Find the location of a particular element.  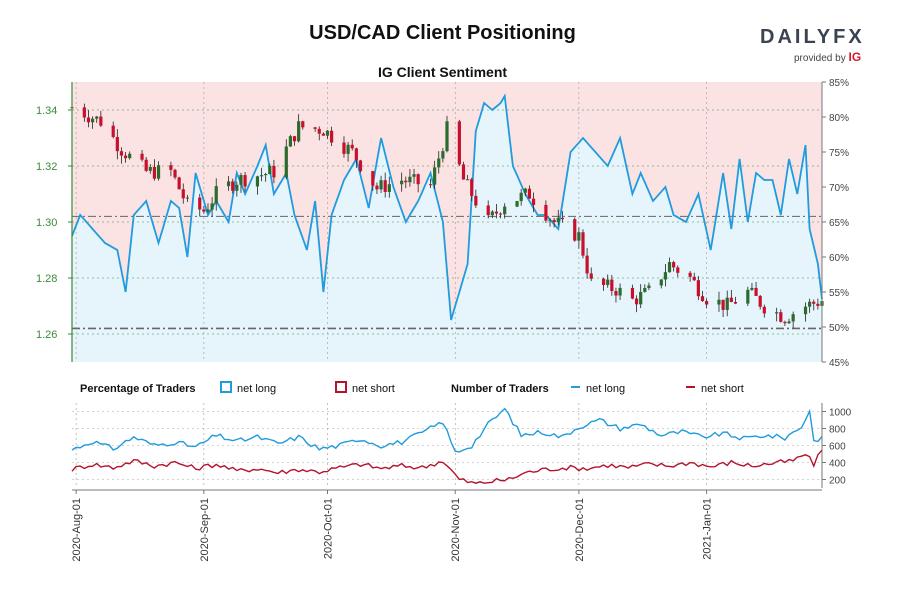

price-tick-label: 1.26 is located at coordinates (46, 335).